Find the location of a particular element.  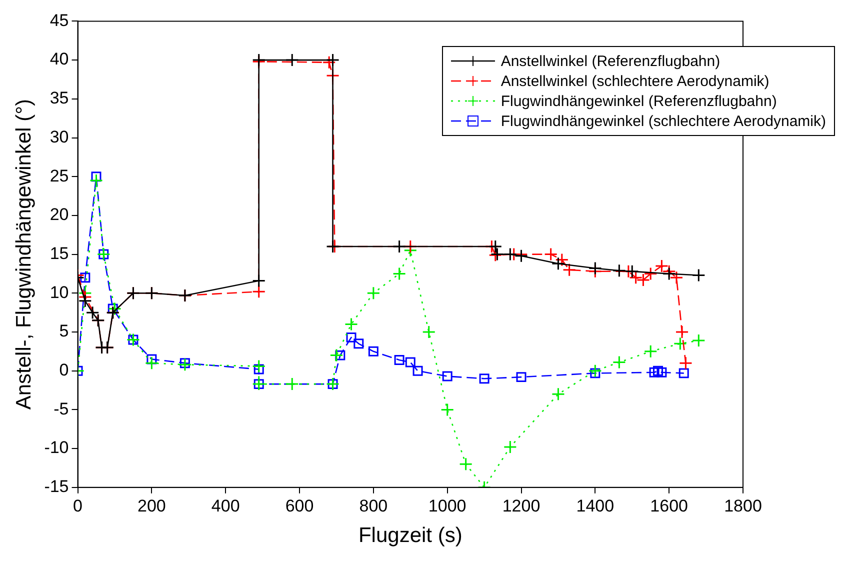

x-tick-label: 1400 is located at coordinates (595, 506).